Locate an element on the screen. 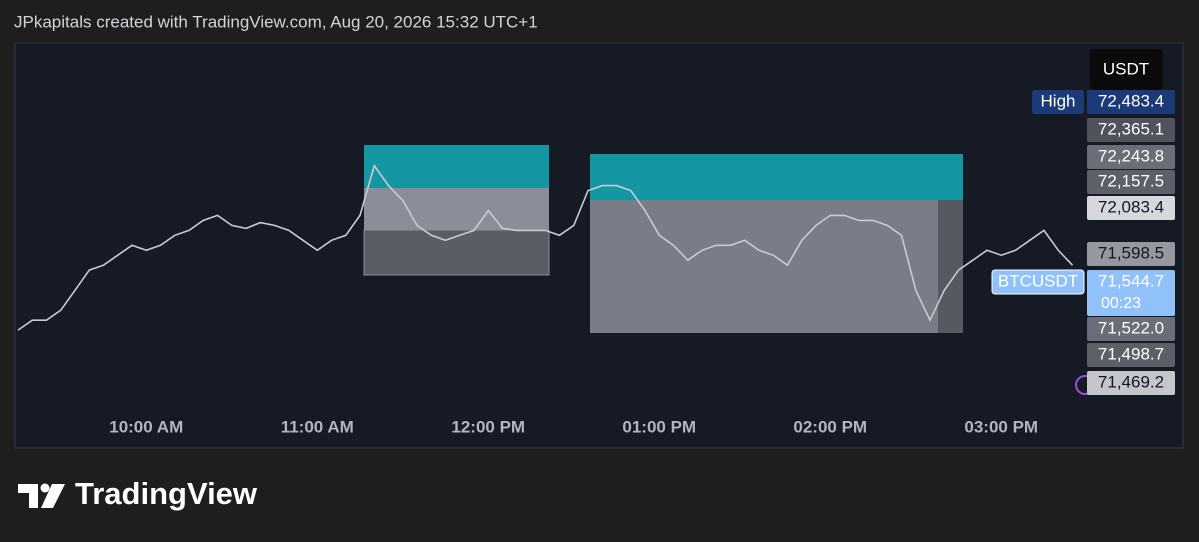 This screenshot has height=542, width=1199. price-tag: High is located at coordinates (1058, 100).